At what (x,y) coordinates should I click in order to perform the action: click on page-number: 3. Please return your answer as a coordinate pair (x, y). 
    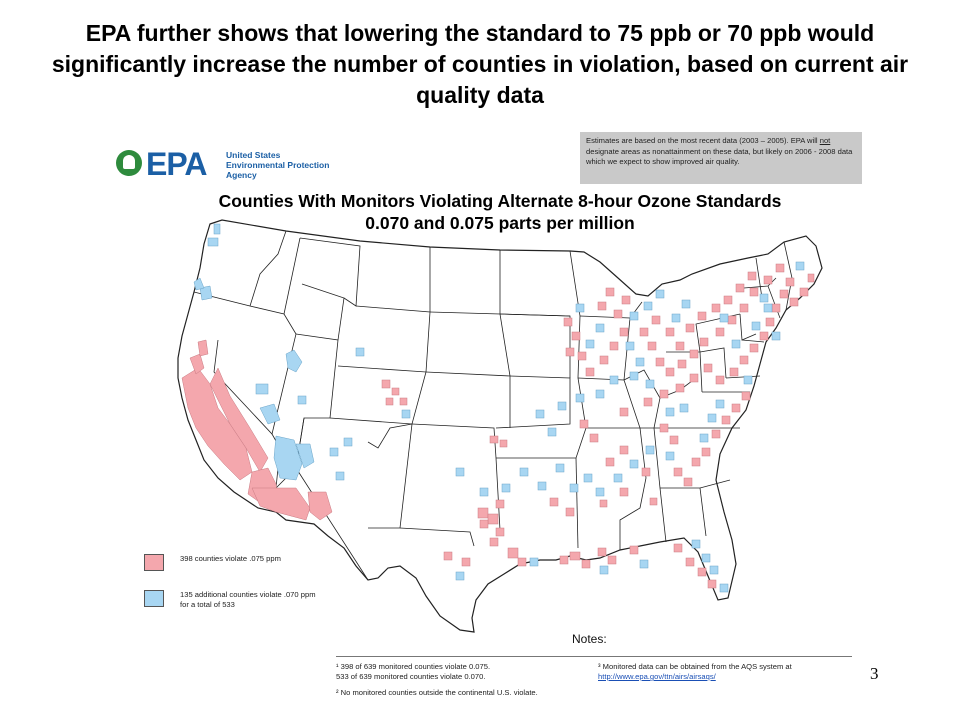
    Looking at the image, I should click on (874, 673).